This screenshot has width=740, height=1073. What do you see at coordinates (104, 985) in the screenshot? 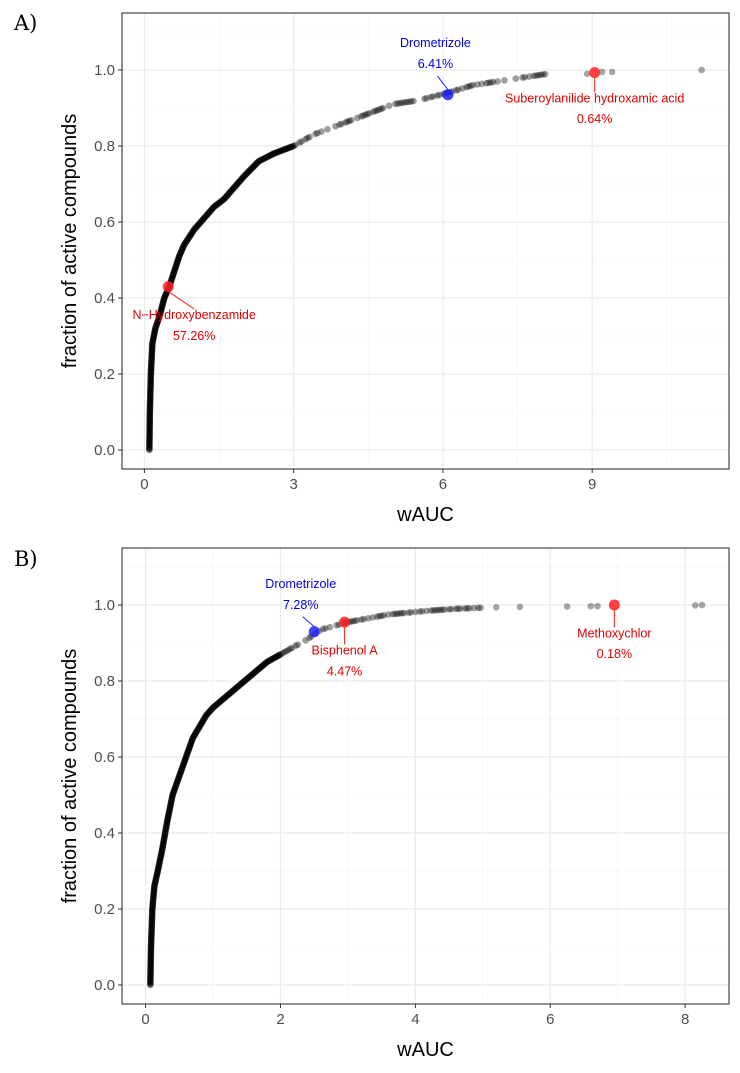
I see `y-tick-label: 0.0` at bounding box center [104, 985].